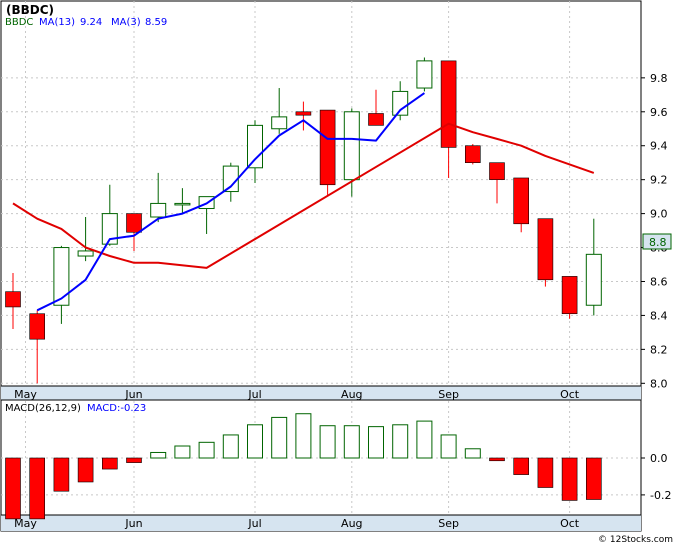 The width and height of the screenshot is (680, 546). What do you see at coordinates (448, 523) in the screenshot?
I see `macd-x-tick-label: Sep` at bounding box center [448, 523].